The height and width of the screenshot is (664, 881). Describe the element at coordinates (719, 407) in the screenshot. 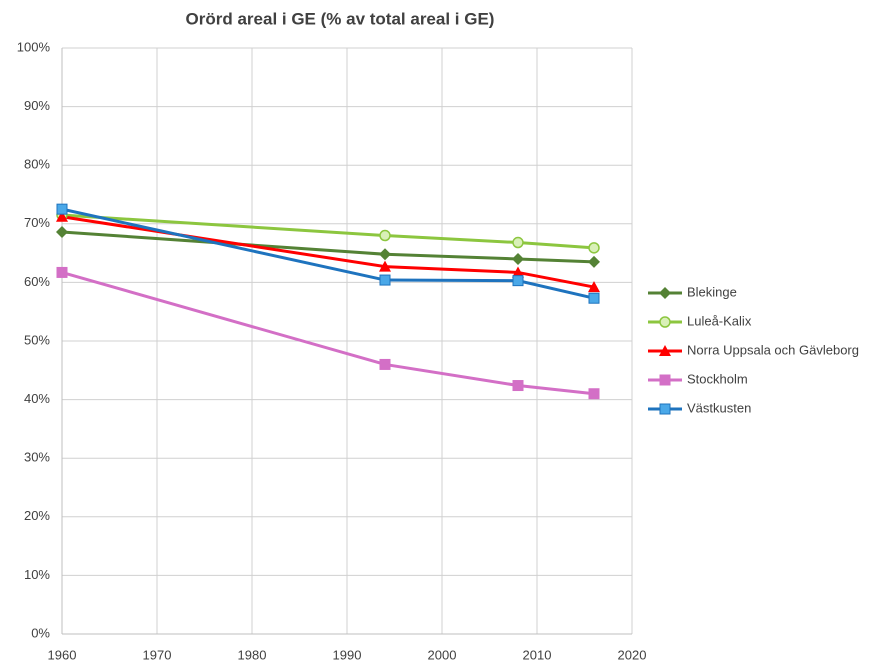

I see `legend-label: Västkusten` at that location.